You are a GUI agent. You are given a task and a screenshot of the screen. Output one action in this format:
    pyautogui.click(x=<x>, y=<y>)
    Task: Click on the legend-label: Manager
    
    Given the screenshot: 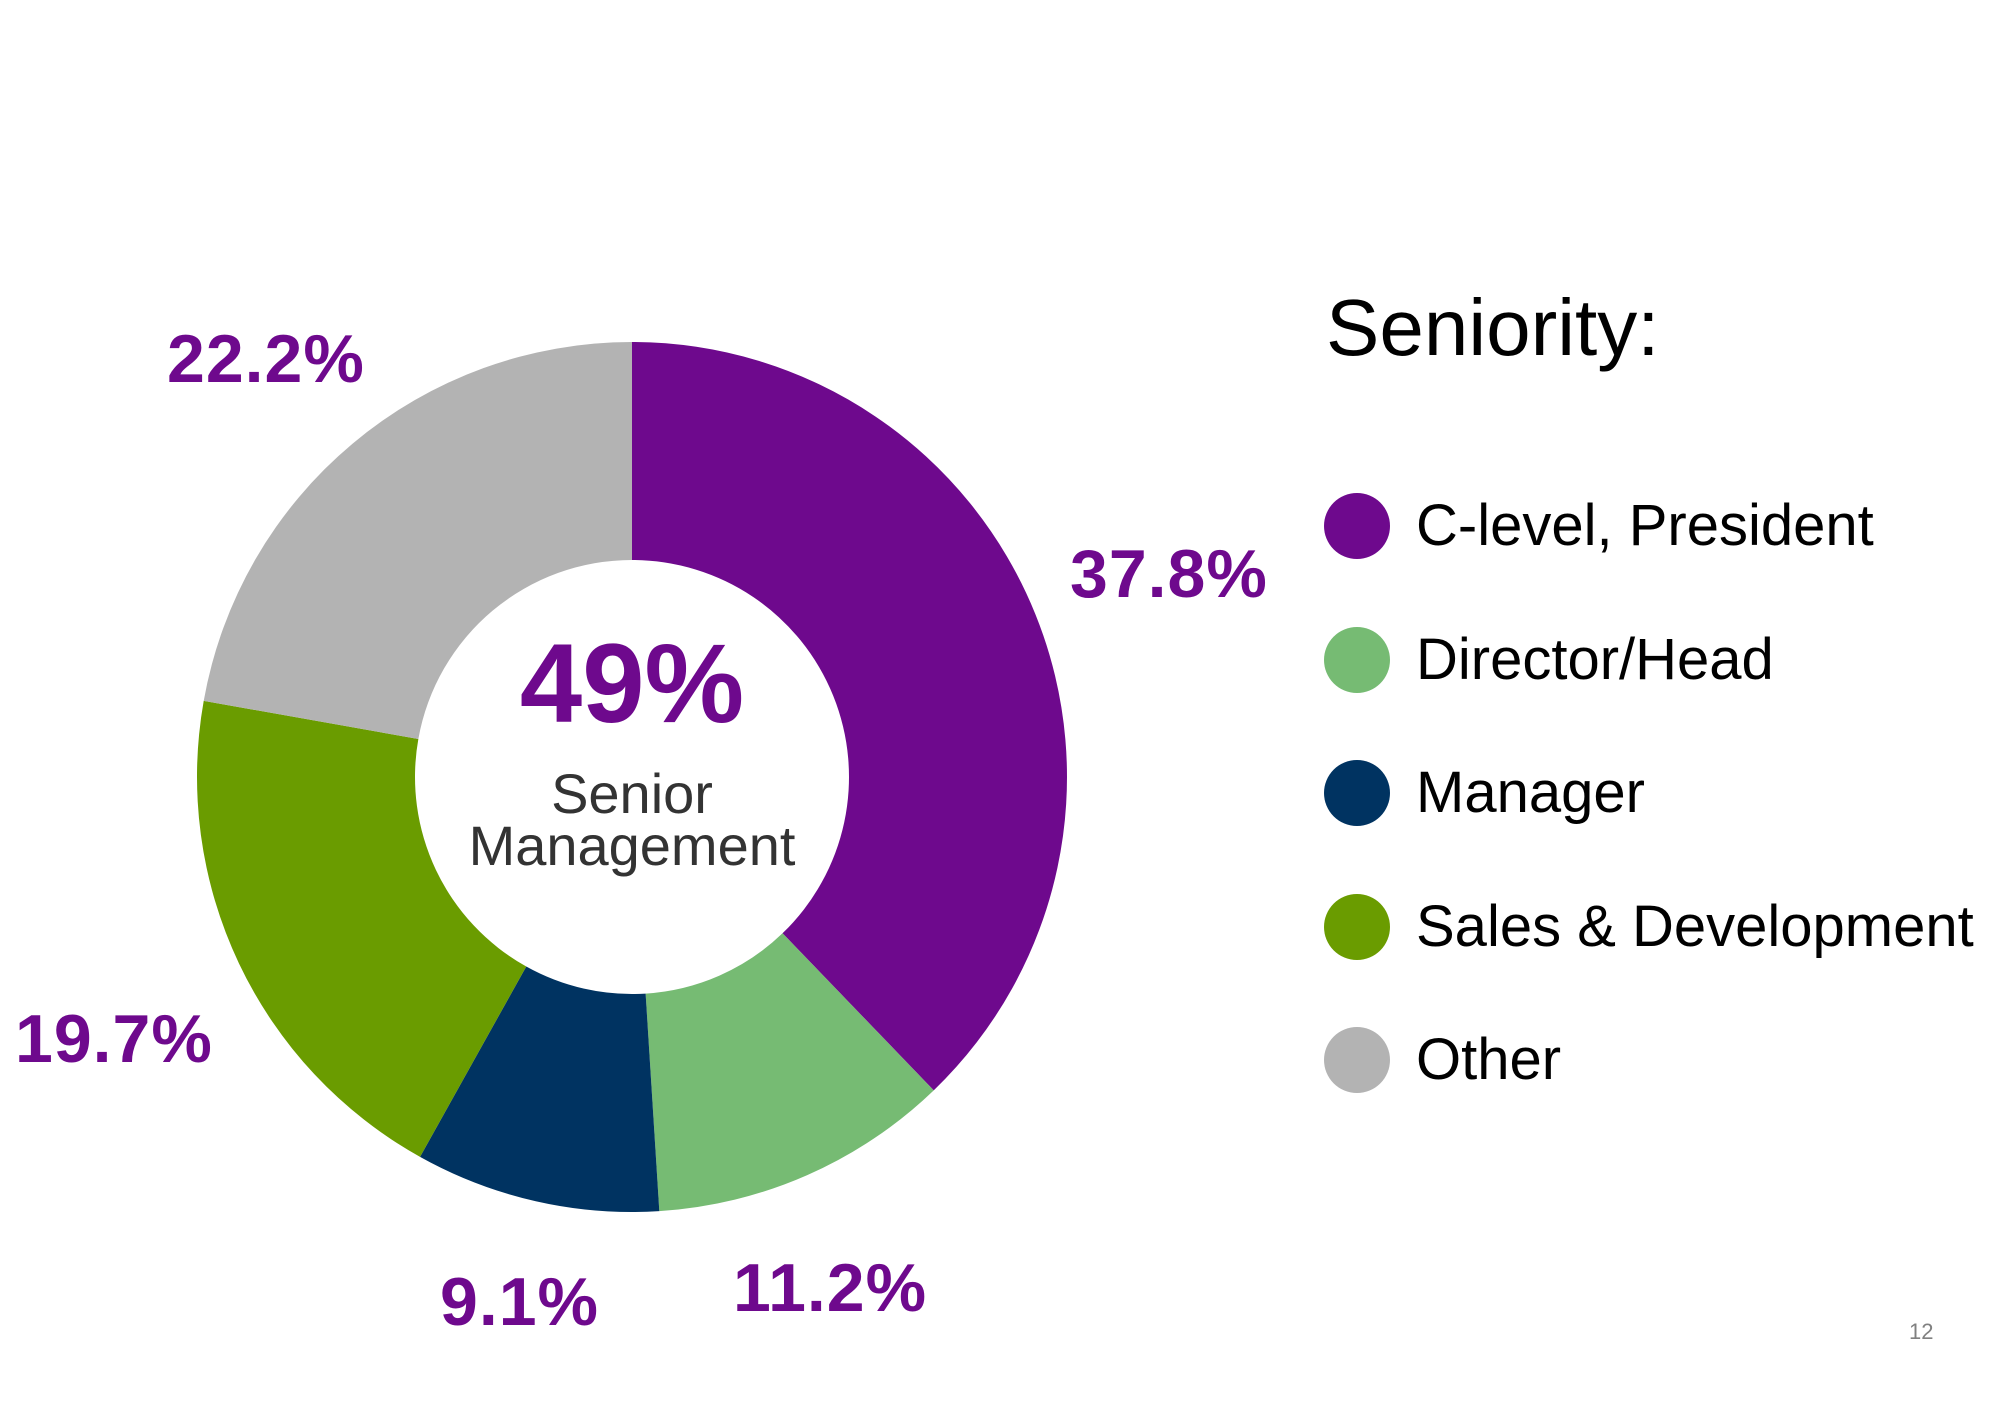 What is the action you would take?
    pyautogui.click(x=1530, y=792)
    